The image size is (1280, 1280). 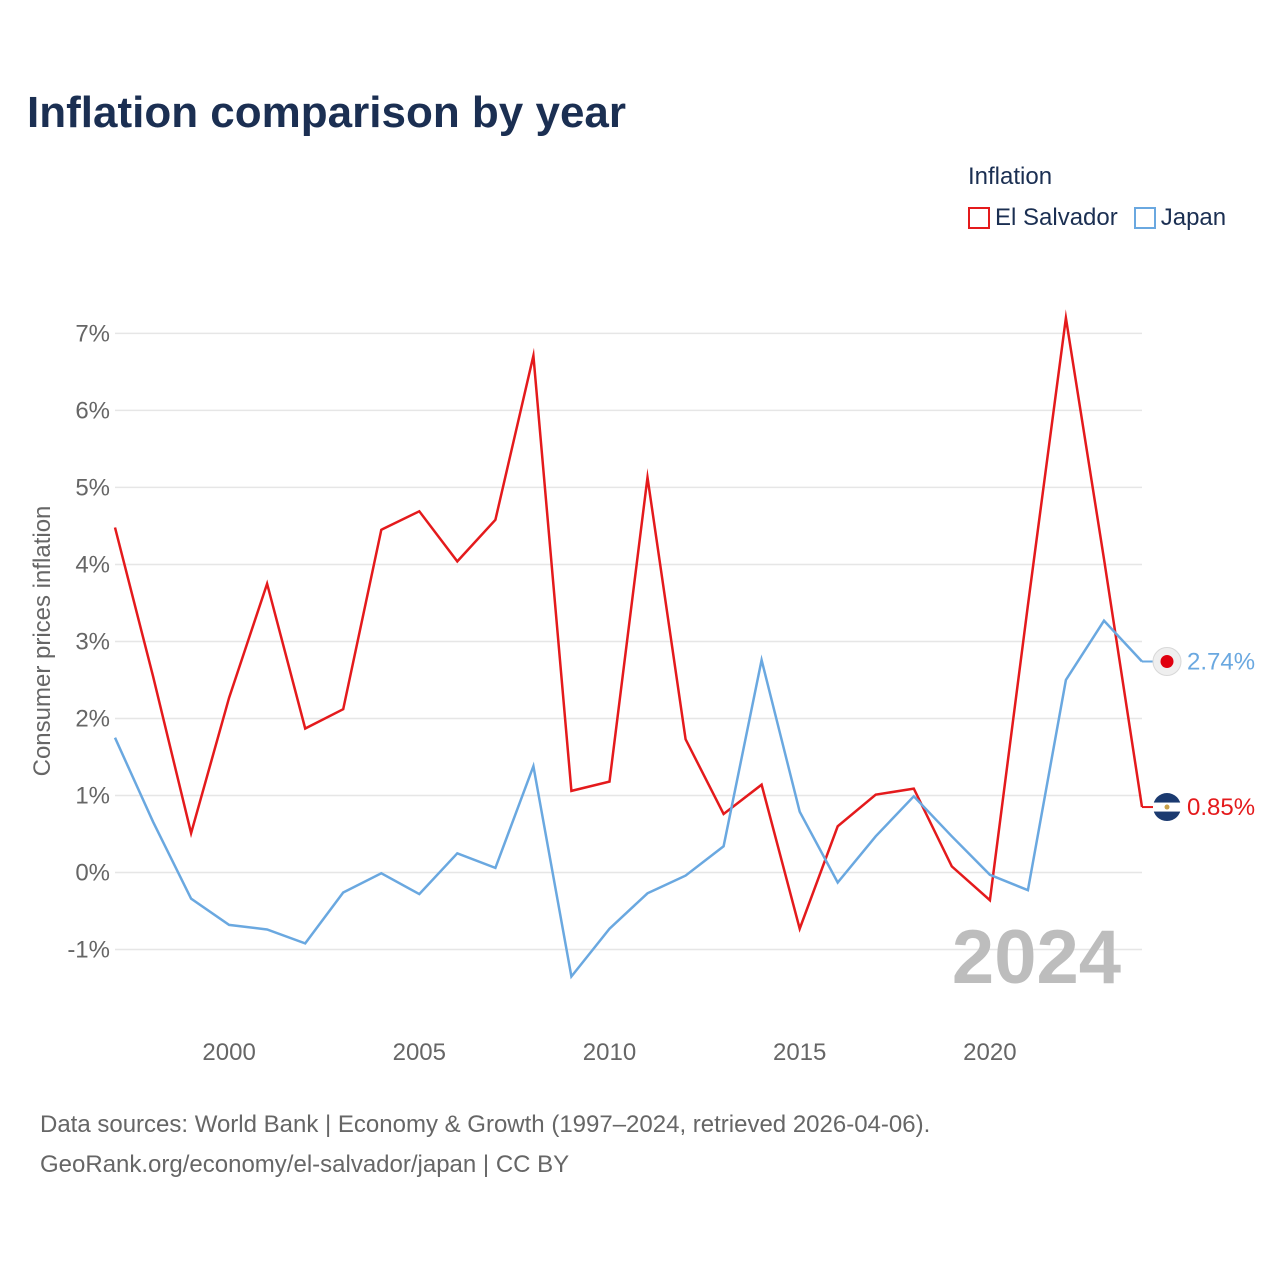 I want to click on y-axis-ticks: -1% 0% 1% 2% 3% 4% 5% 6% 7%, so click(x=88, y=641).